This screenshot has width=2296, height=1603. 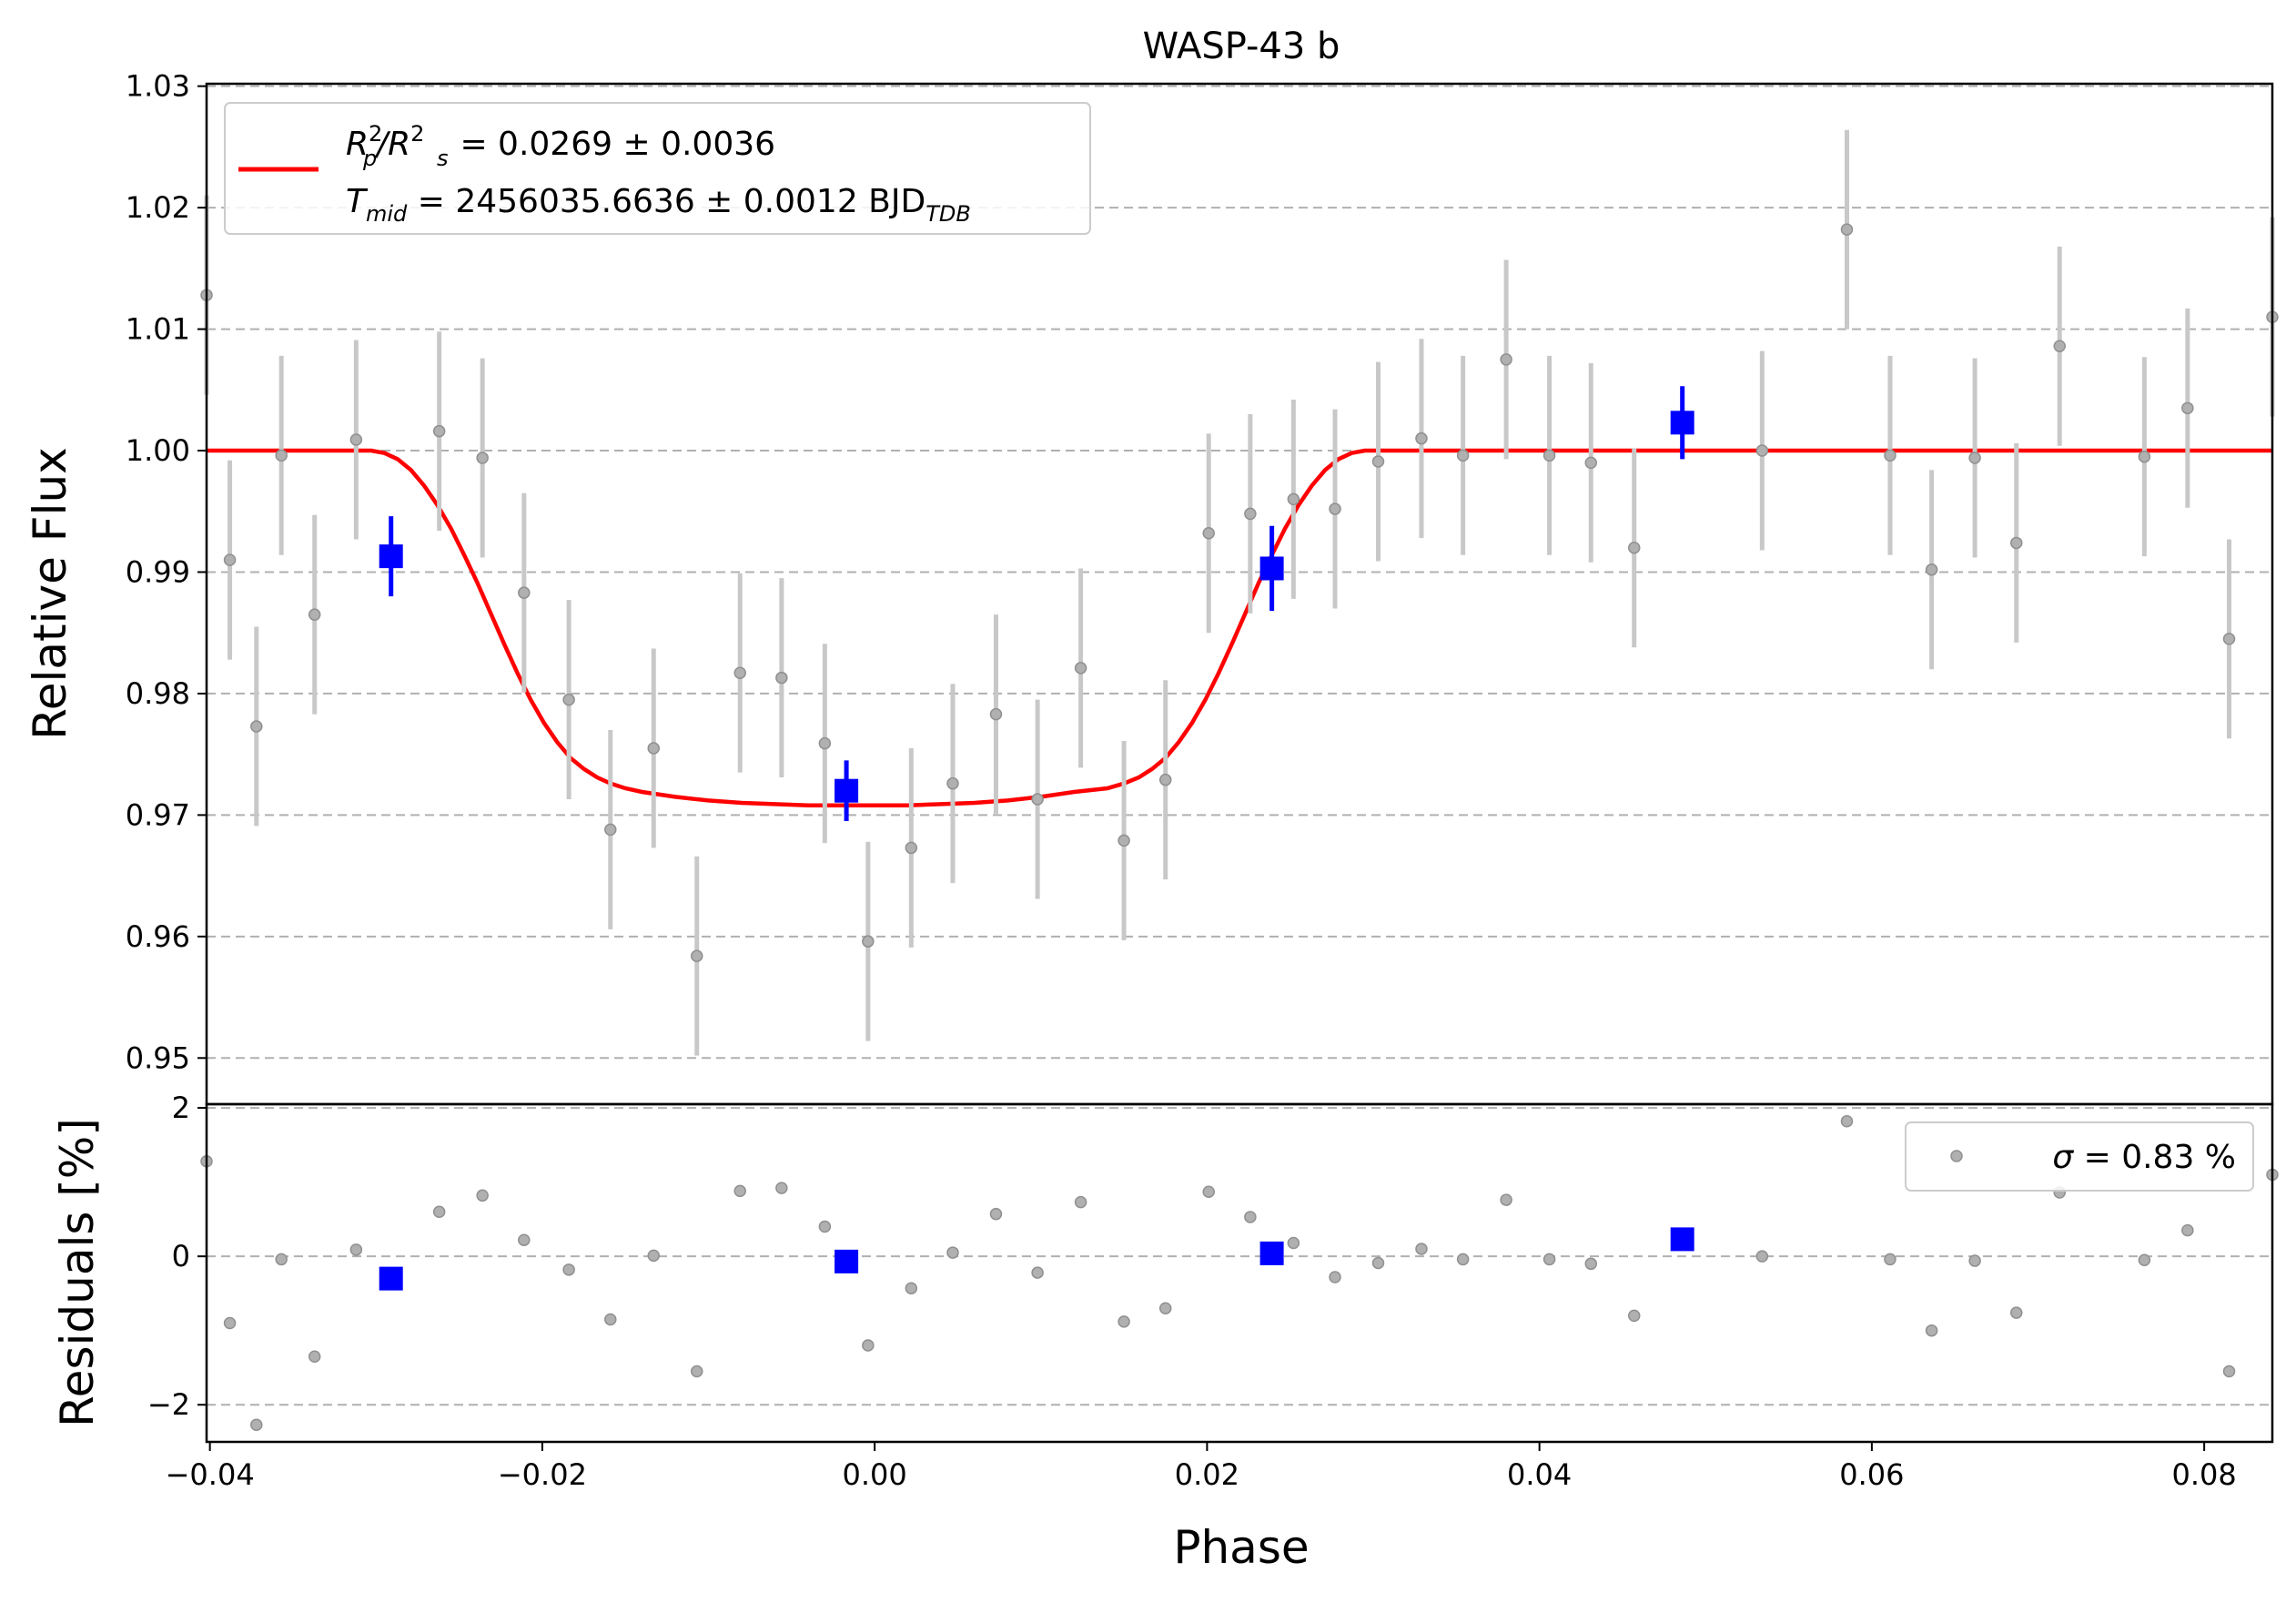 I want to click on residual-legend-box, so click(x=2080, y=1156).